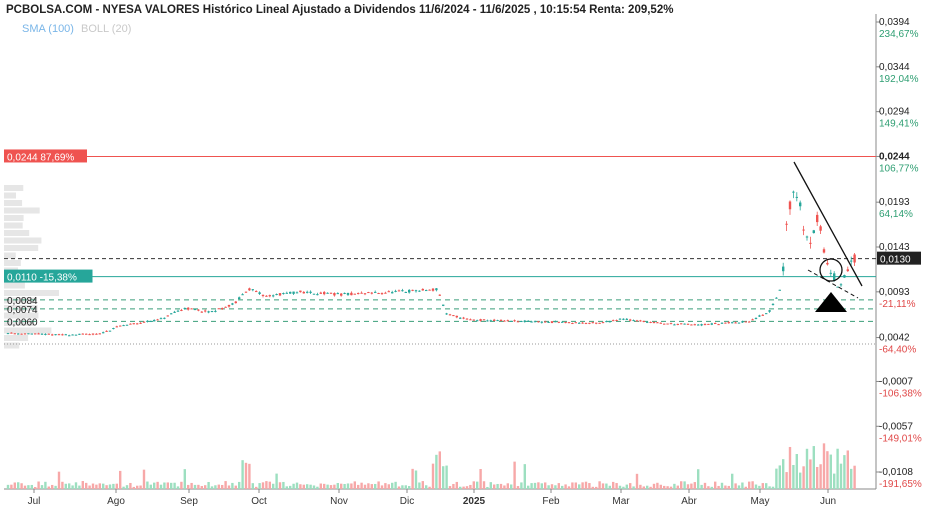 The image size is (932, 512). I want to click on level-label: 0,0074, so click(22, 310).